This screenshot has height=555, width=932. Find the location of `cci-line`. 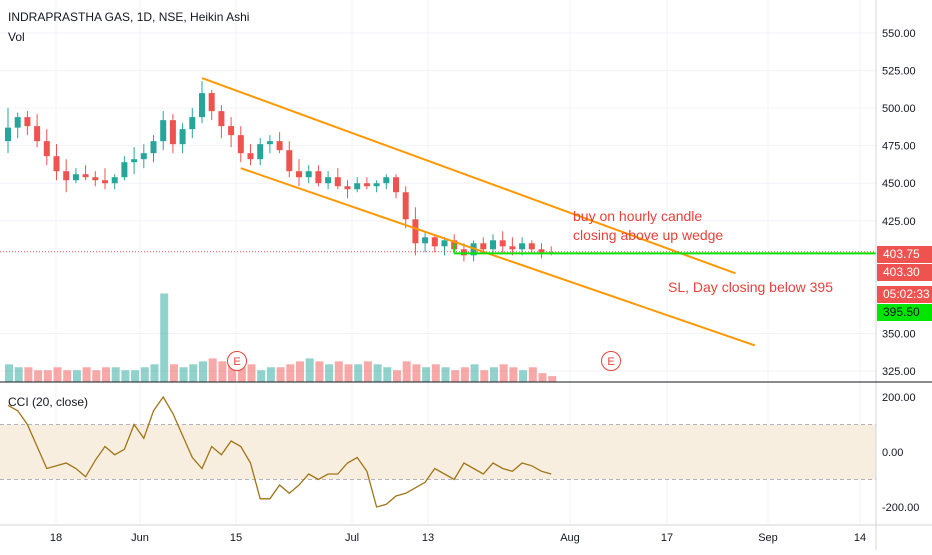

cci-line is located at coordinates (279, 451).